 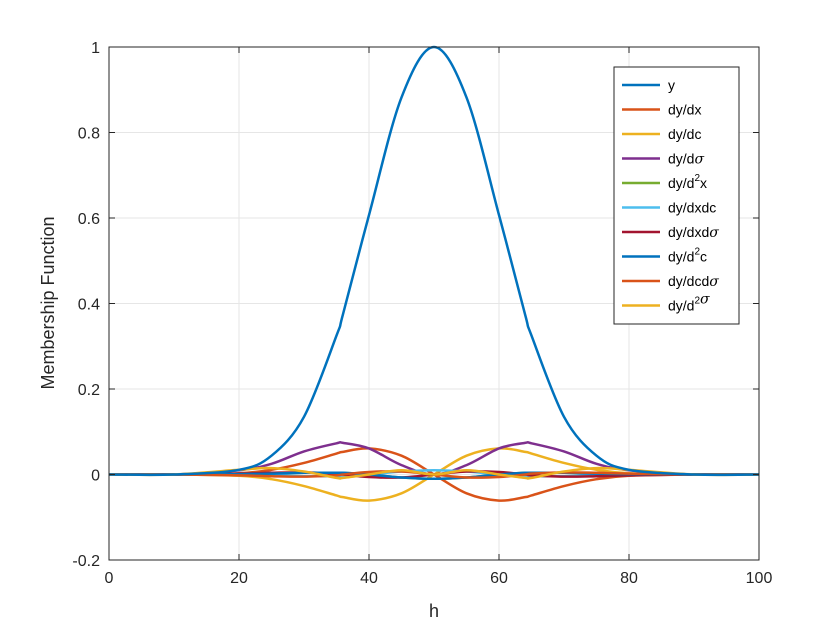 What do you see at coordinates (86, 561) in the screenshot?
I see `y-tick-label: -0.2` at bounding box center [86, 561].